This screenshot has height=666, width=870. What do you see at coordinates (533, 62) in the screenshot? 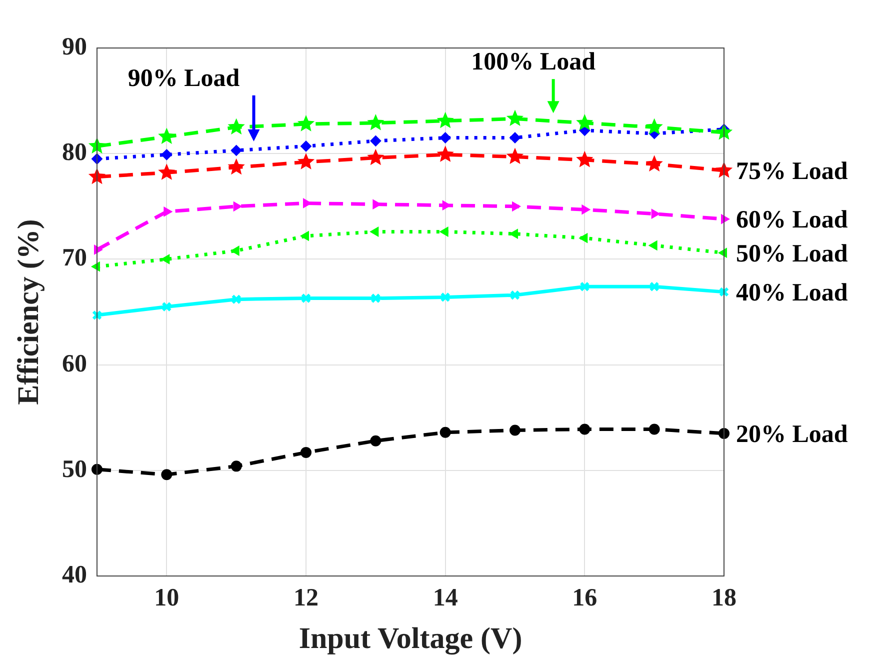
I see `series-label: 100% Load` at bounding box center [533, 62].